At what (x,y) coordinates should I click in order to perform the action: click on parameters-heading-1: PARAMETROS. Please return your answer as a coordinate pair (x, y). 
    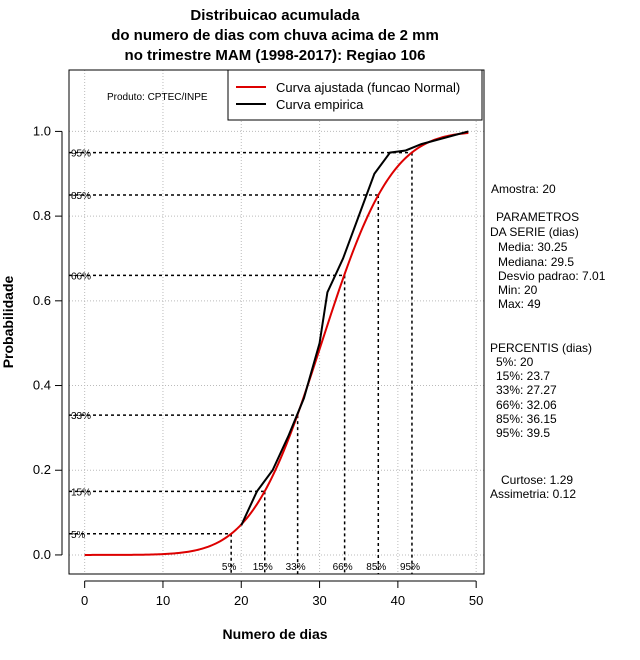
    Looking at the image, I should click on (537, 217).